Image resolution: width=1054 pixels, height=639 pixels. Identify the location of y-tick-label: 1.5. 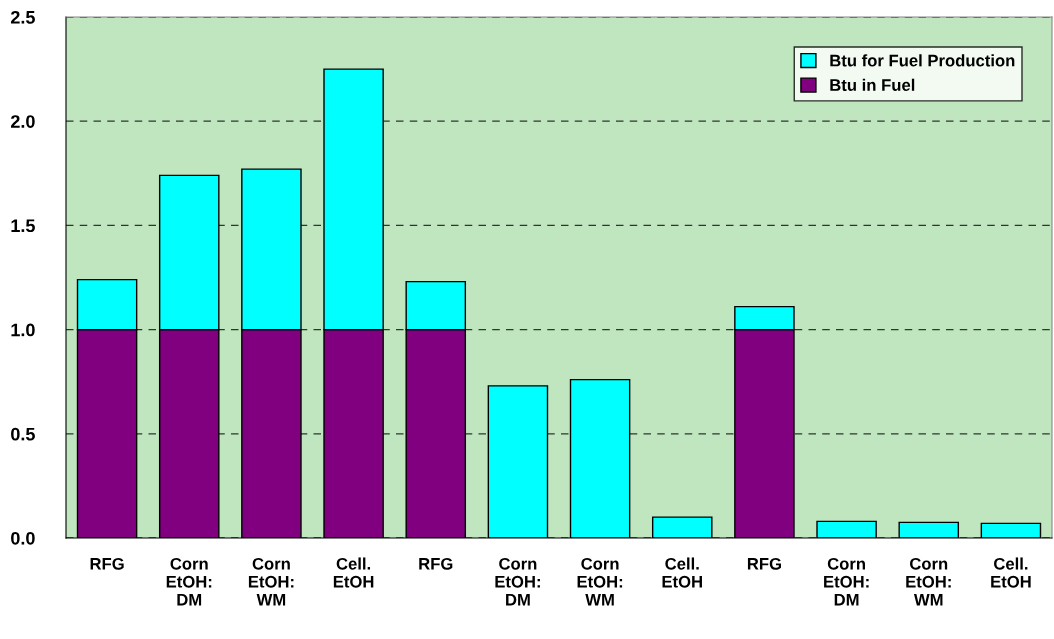
(23, 226).